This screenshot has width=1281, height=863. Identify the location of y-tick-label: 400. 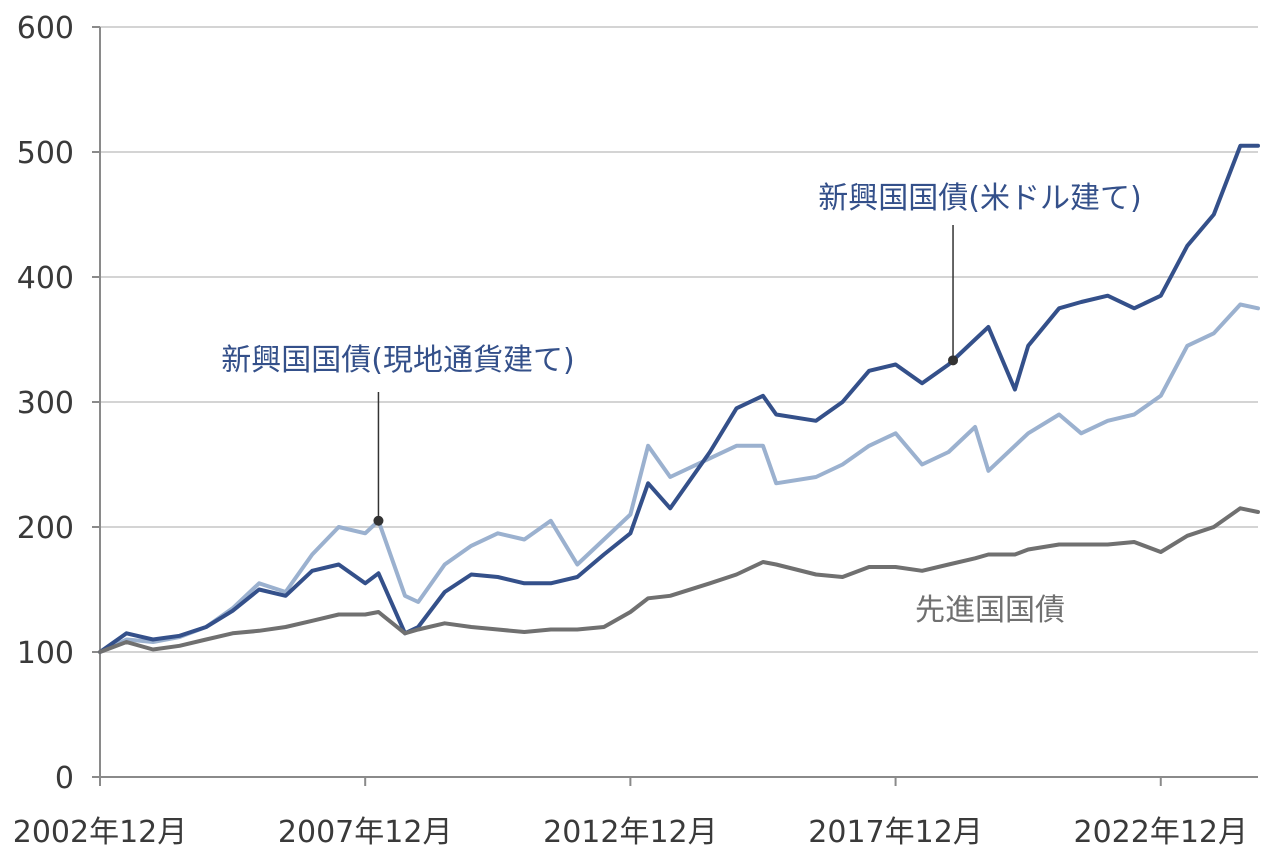
(45, 278).